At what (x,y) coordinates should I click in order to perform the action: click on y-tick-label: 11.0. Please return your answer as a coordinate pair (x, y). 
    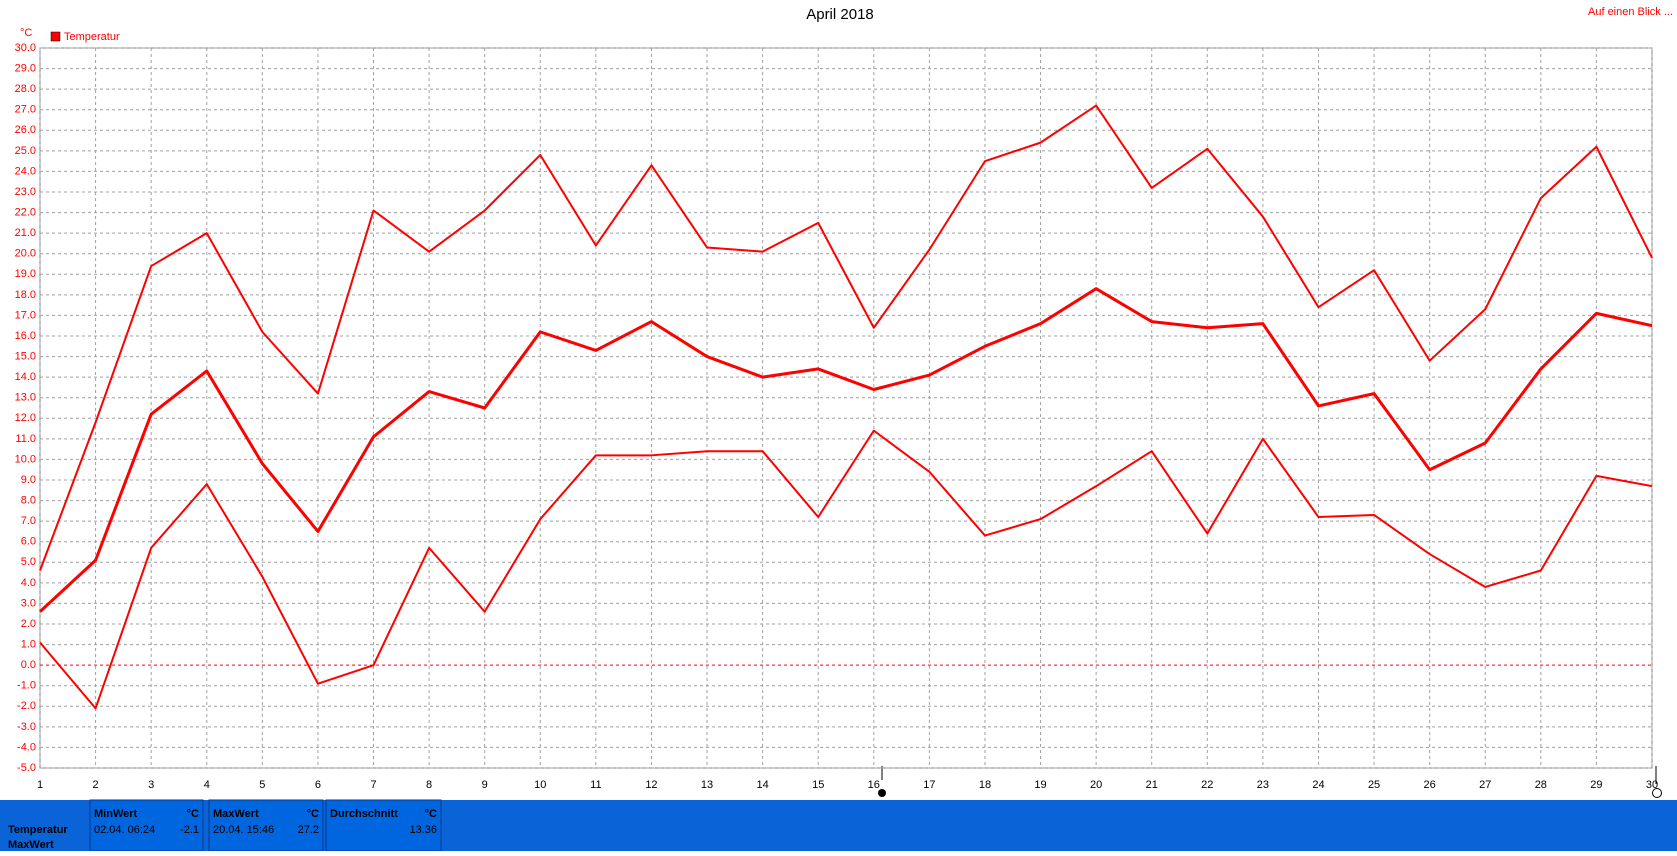
    Looking at the image, I should click on (25, 439).